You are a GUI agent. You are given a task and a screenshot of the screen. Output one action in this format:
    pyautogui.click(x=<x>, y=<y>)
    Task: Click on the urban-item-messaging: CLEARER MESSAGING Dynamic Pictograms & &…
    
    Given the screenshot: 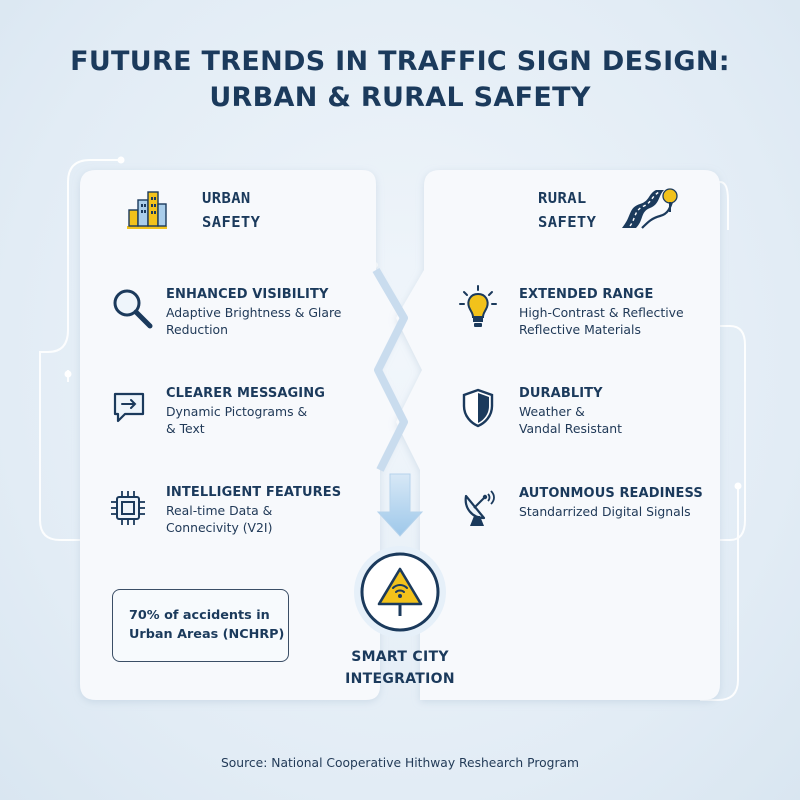 What is the action you would take?
    pyautogui.click(x=245, y=411)
    